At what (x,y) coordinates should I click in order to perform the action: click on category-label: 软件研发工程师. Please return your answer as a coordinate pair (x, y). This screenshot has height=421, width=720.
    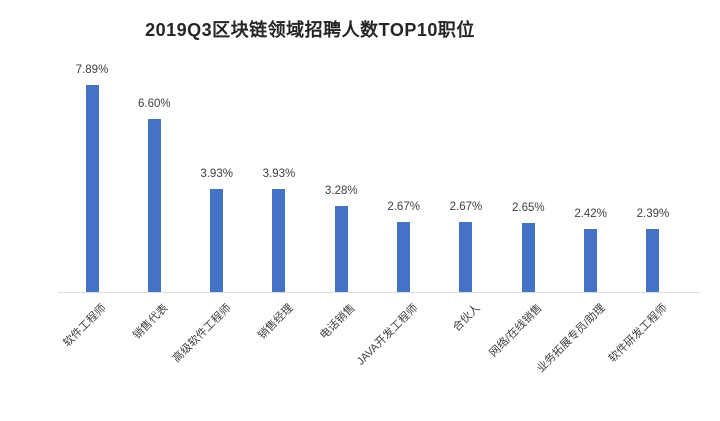
    Looking at the image, I should click on (638, 334).